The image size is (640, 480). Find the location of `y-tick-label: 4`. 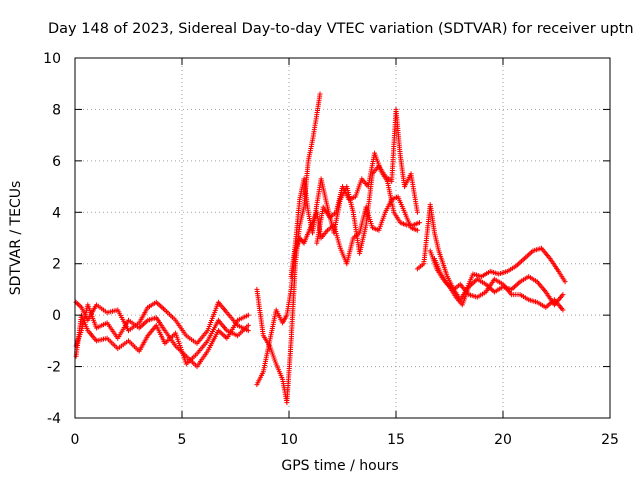

y-tick-label: 4 is located at coordinates (56, 213).